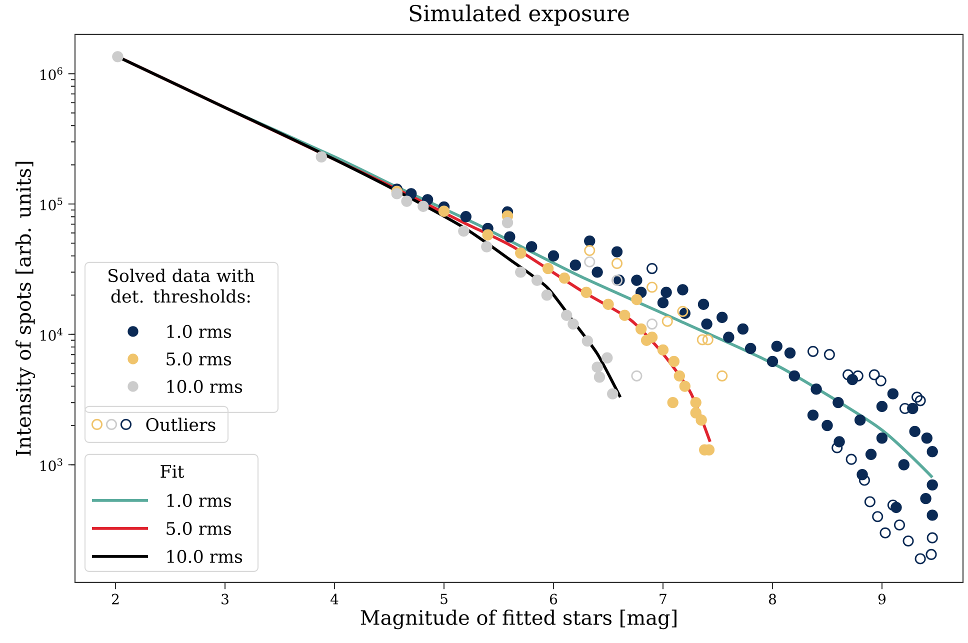 The width and height of the screenshot is (968, 643). I want to click on chart-title: Simulated exposure, so click(519, 15).